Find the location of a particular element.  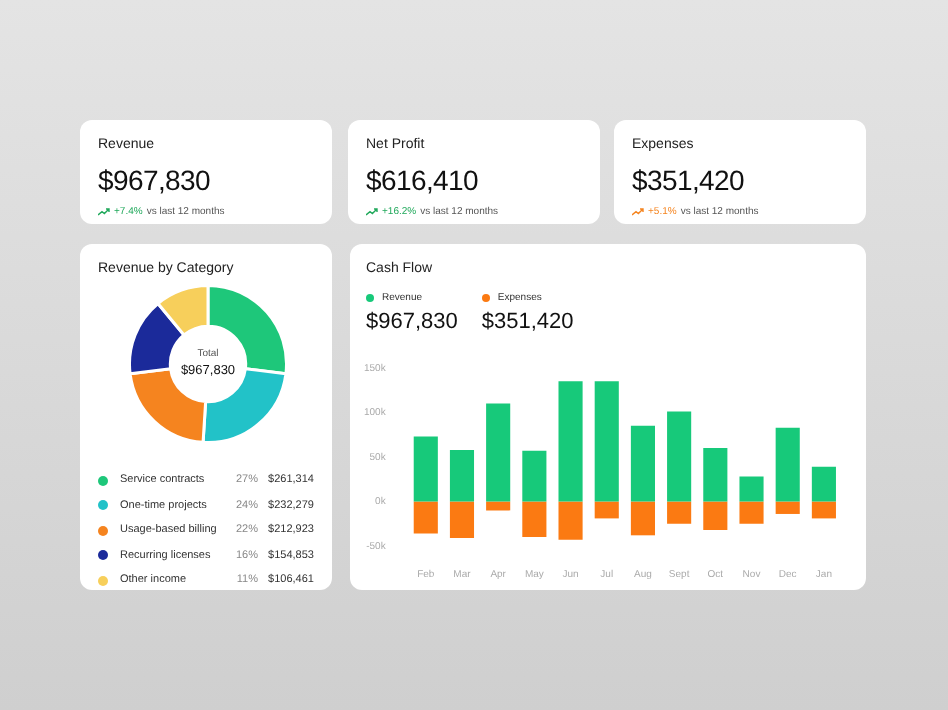

text: $616,410 is located at coordinates (423, 180).